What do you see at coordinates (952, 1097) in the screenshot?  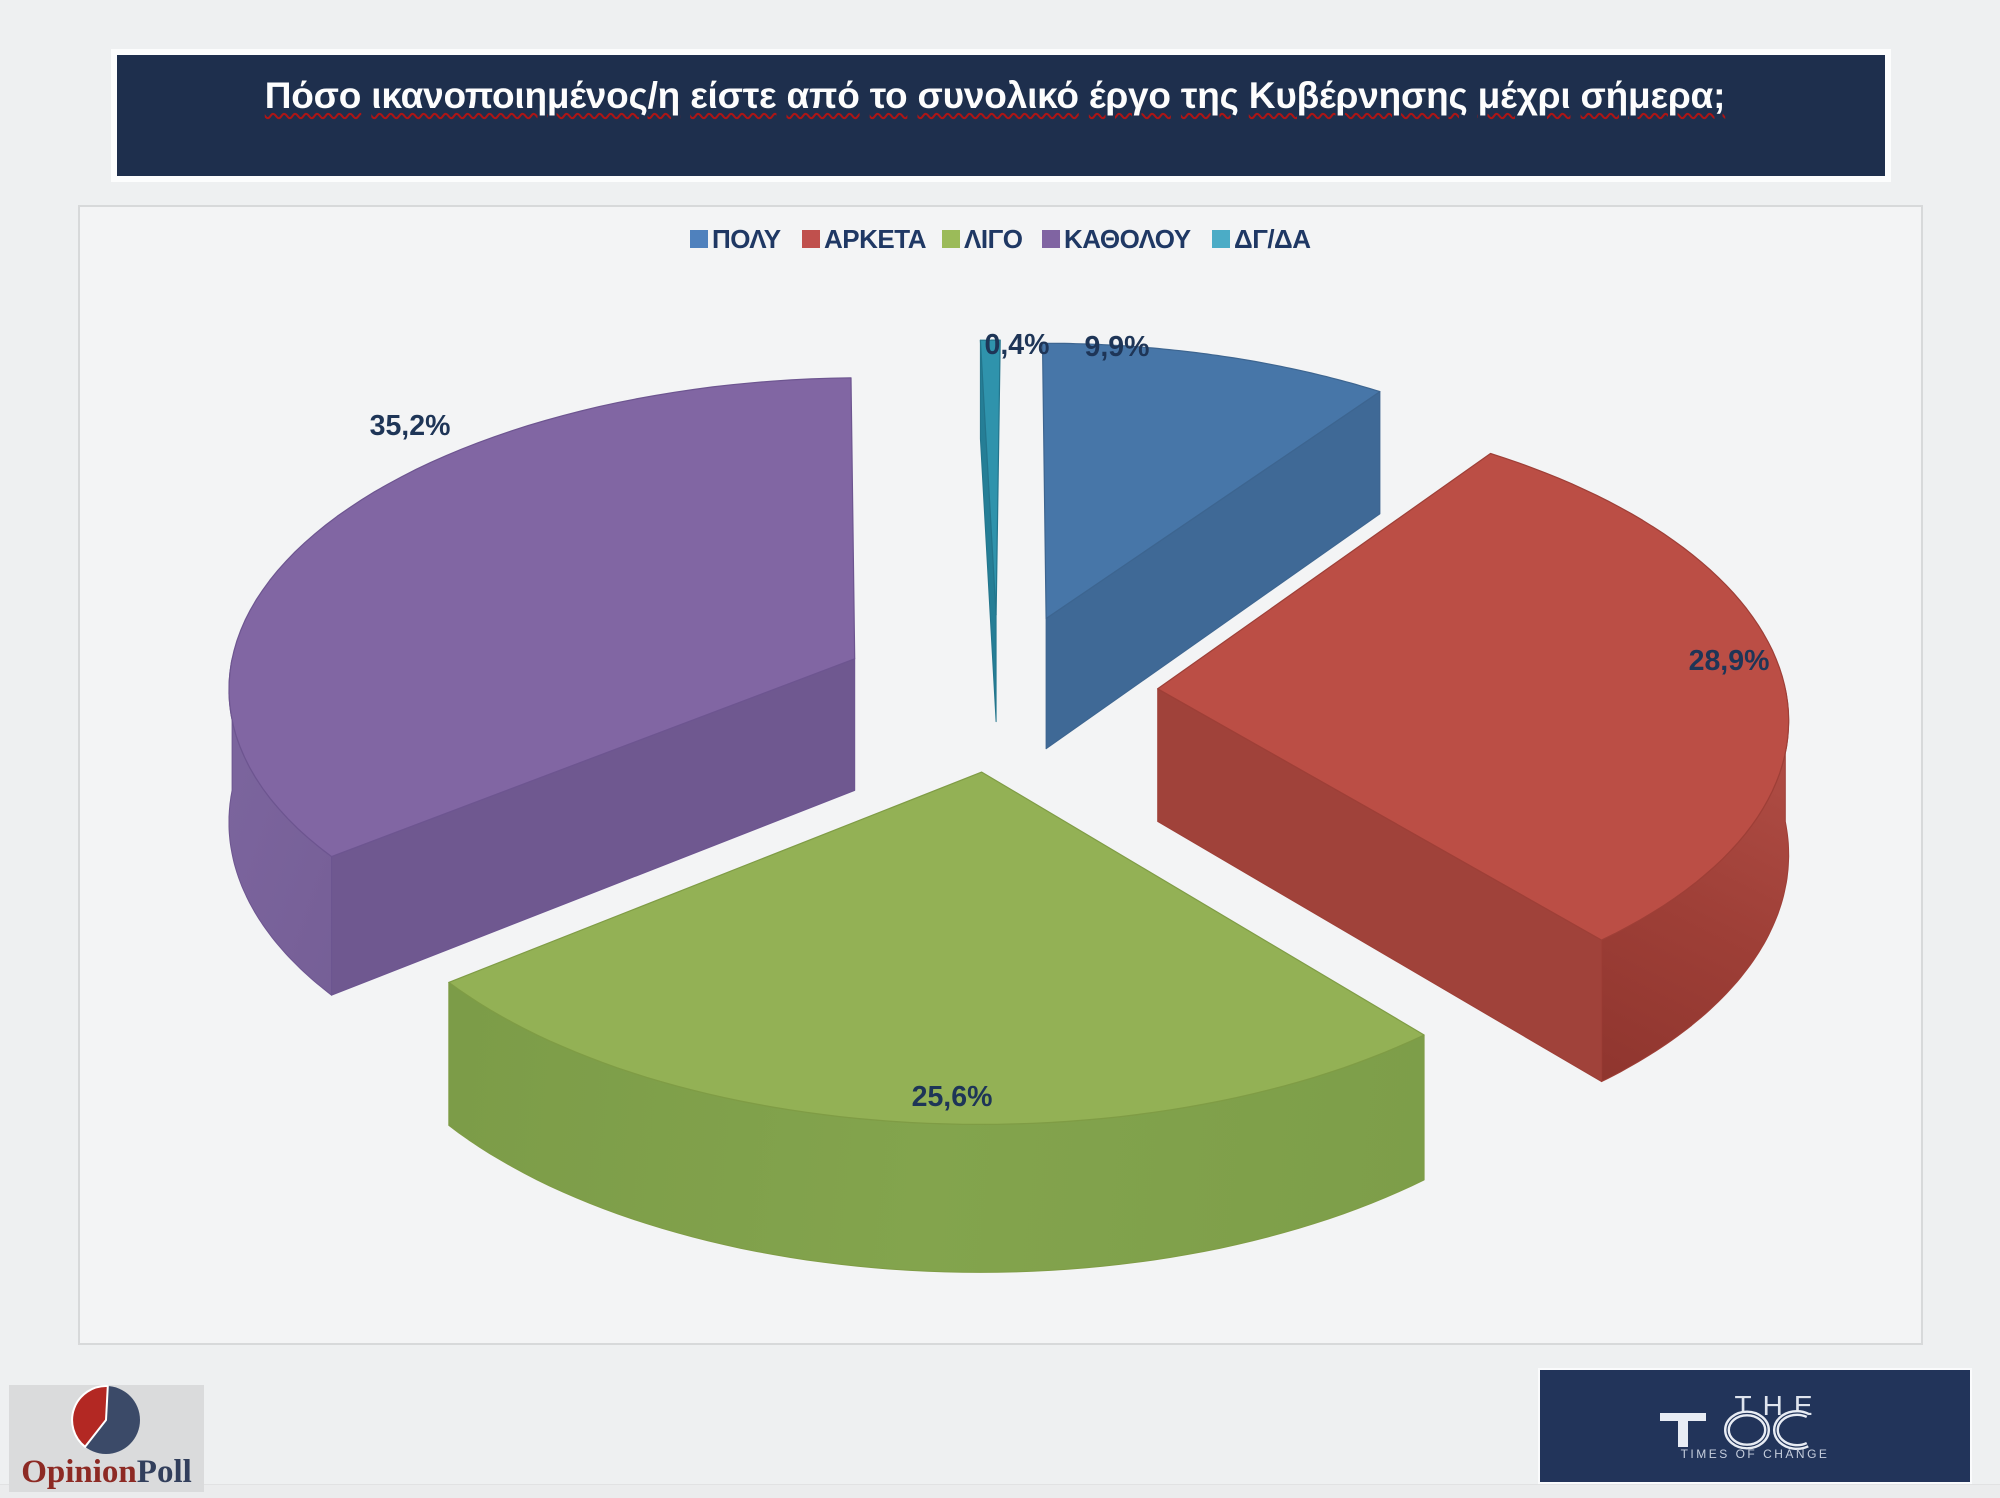 I see `svg-text: 25,6%` at bounding box center [952, 1097].